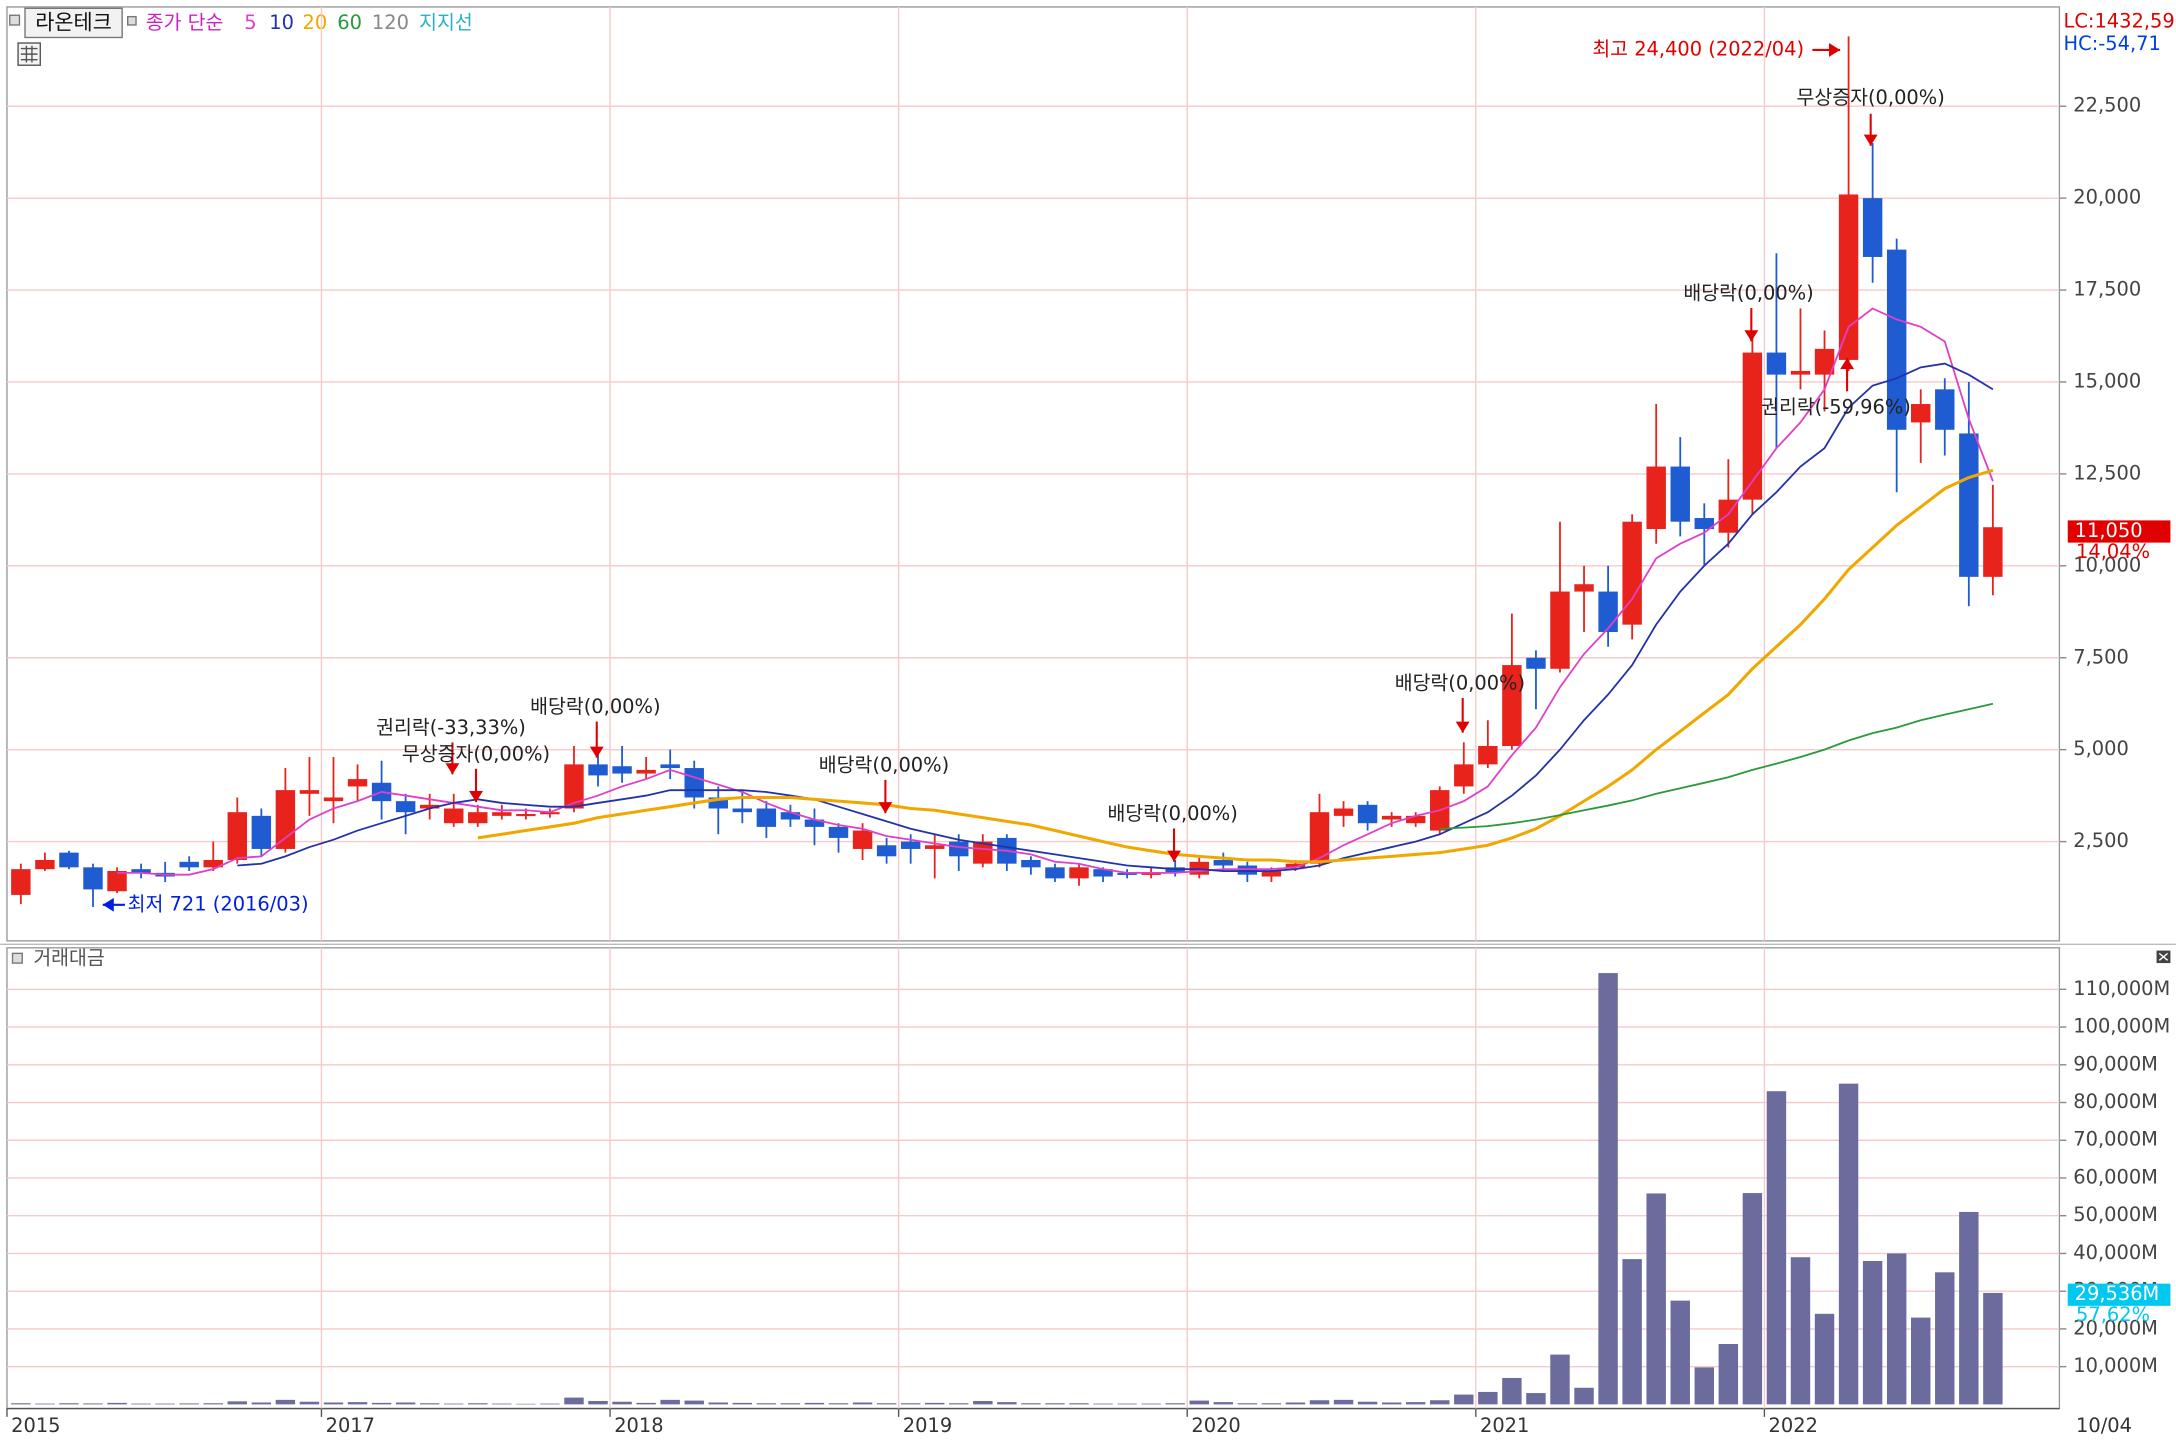  Describe the element at coordinates (927, 1425) in the screenshot. I see `x-tick-label: 2019` at that location.